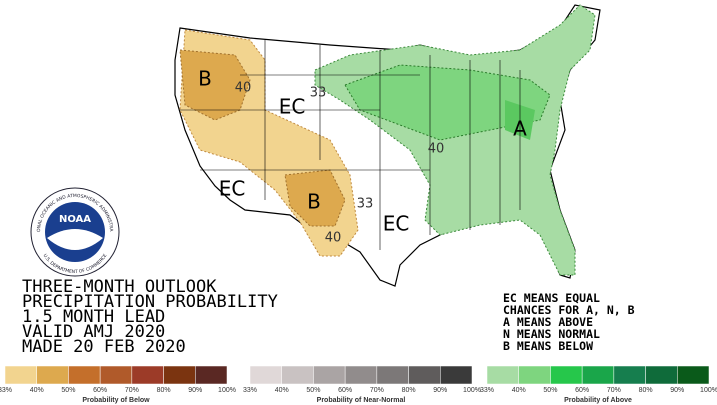  I want to click on note-line: B MEANS BELOW, so click(548, 346).